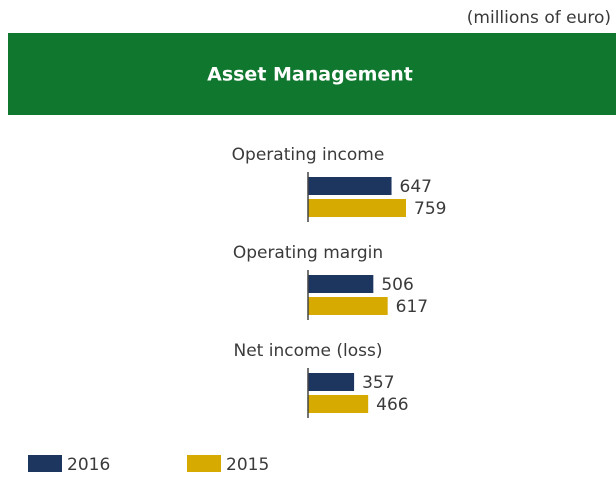 This screenshot has width=616, height=486. What do you see at coordinates (308, 253) in the screenshot?
I see `group-label: Operating margin` at bounding box center [308, 253].